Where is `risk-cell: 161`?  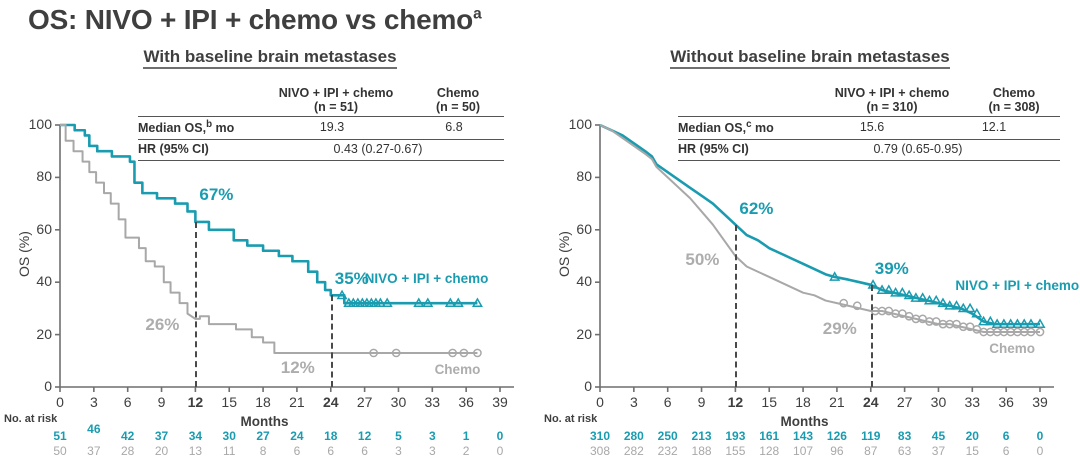
risk-cell: 161 is located at coordinates (769, 436).